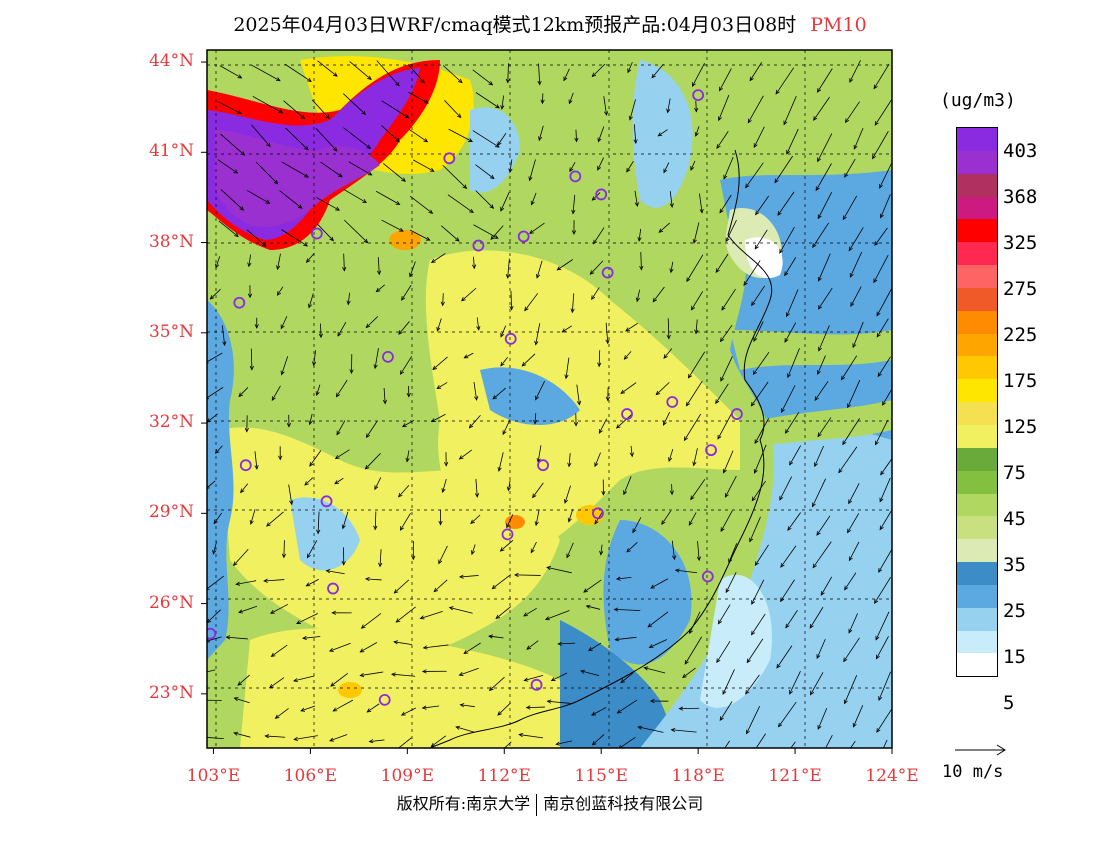 Image resolution: width=1100 pixels, height=850 pixels. I want to click on legend-label: 275, so click(1020, 289).